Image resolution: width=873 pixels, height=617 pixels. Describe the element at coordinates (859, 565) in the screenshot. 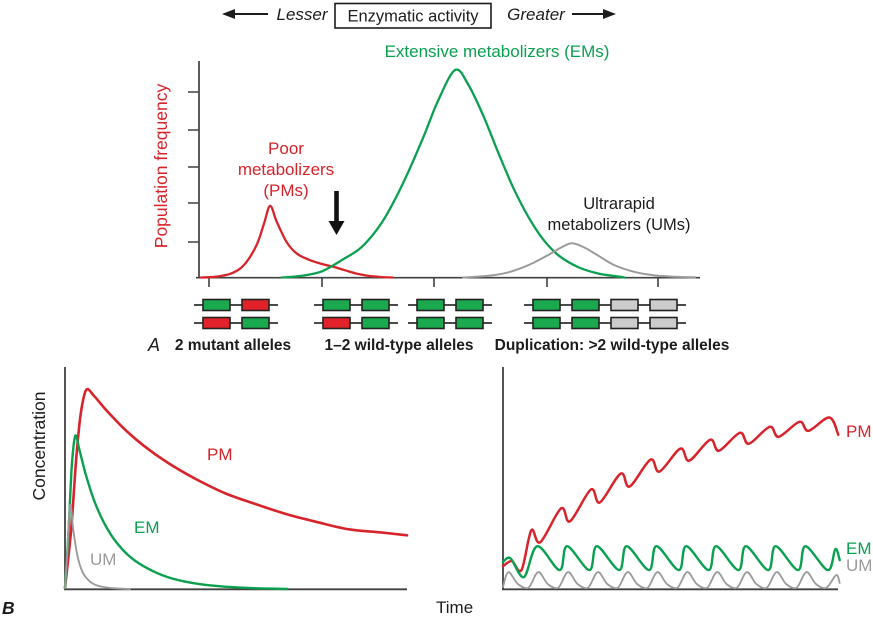

I see `um-curve-label-right: UM` at that location.